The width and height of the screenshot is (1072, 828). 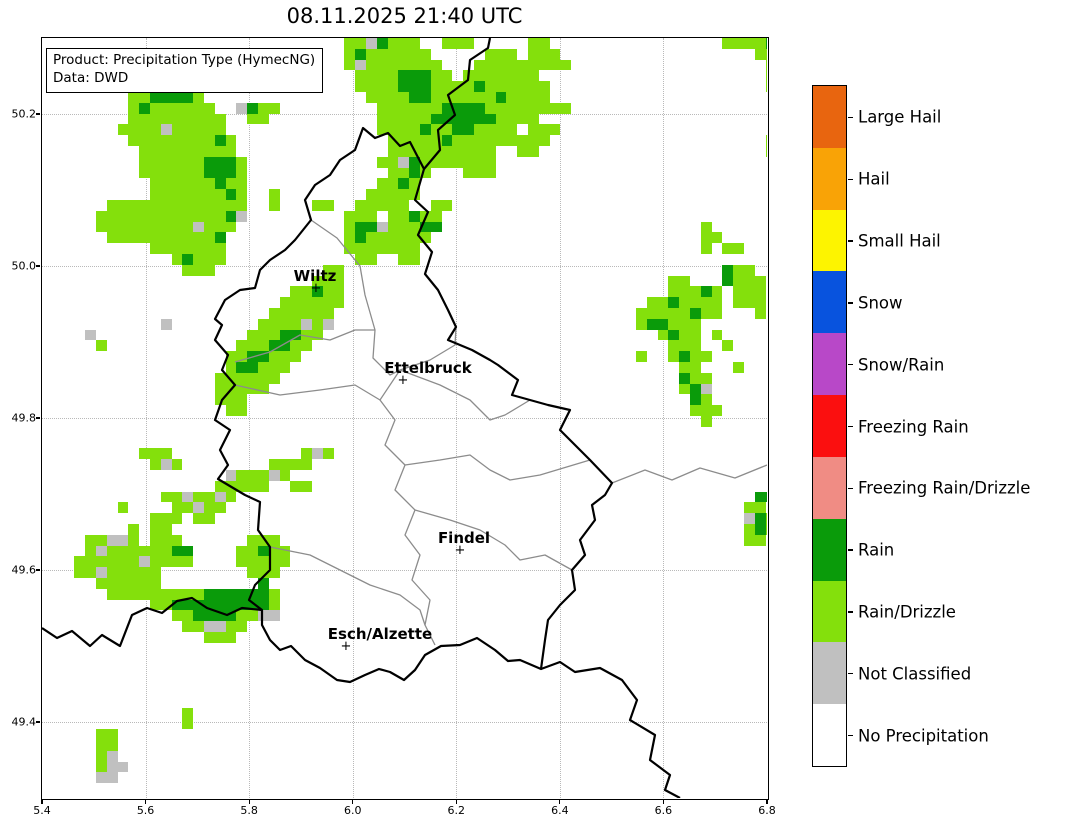 What do you see at coordinates (24, 114) in the screenshot?
I see `y-tick-label: 50.2` at bounding box center [24, 114].